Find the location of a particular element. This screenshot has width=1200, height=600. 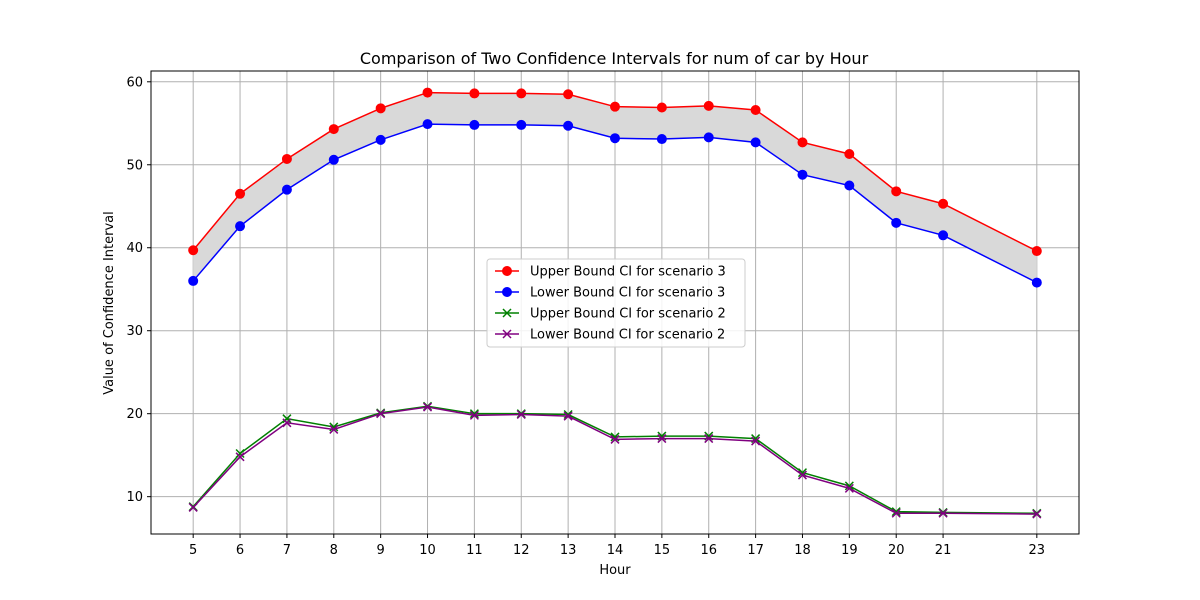

series-line is located at coordinates (614, 460).